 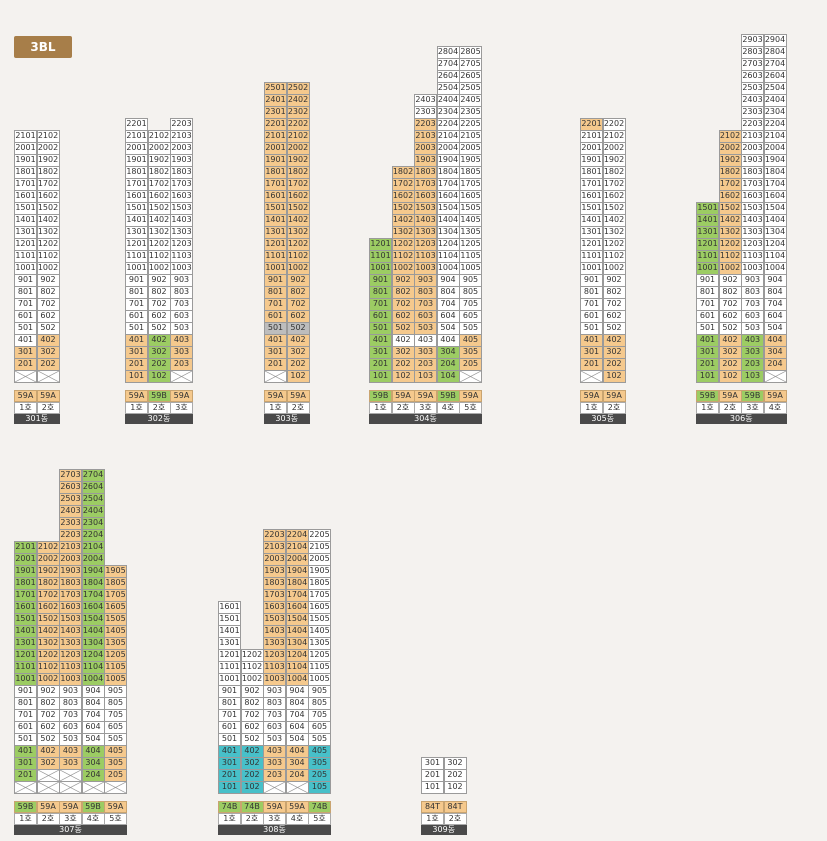 What do you see at coordinates (70, 559) in the screenshot?
I see `unit-cell: 2003` at bounding box center [70, 559].